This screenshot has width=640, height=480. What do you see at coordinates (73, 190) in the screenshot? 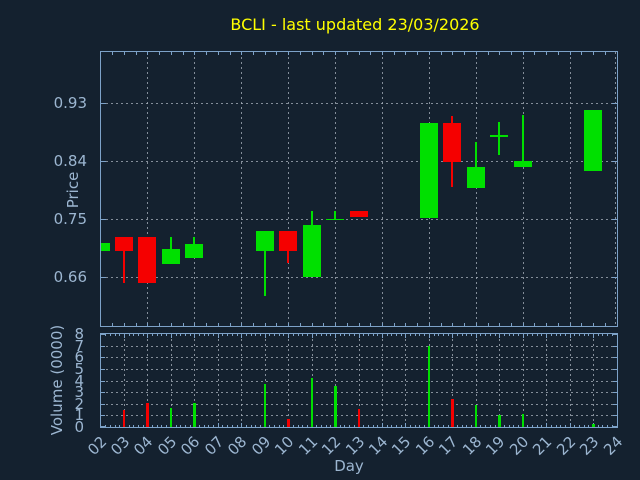
I see `price-axis-label: Price` at bounding box center [73, 190].